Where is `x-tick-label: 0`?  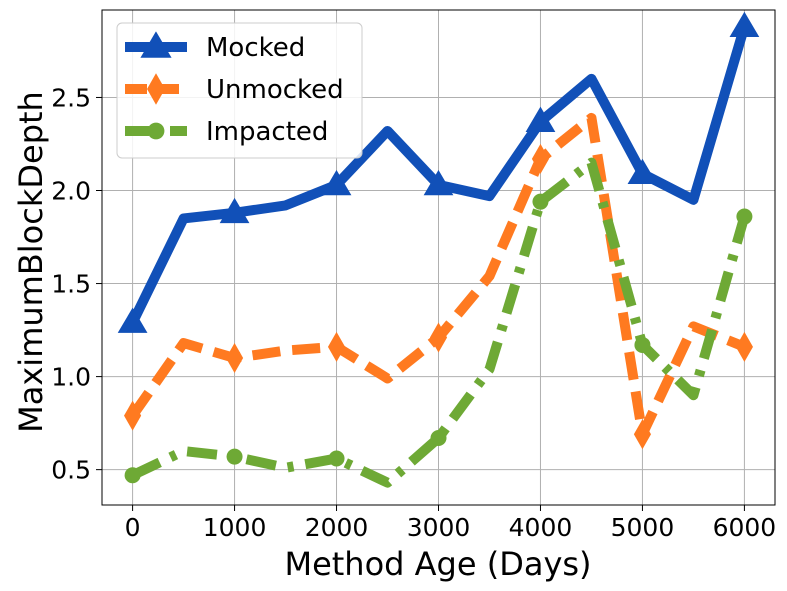
x-tick-label: 0 is located at coordinates (133, 527).